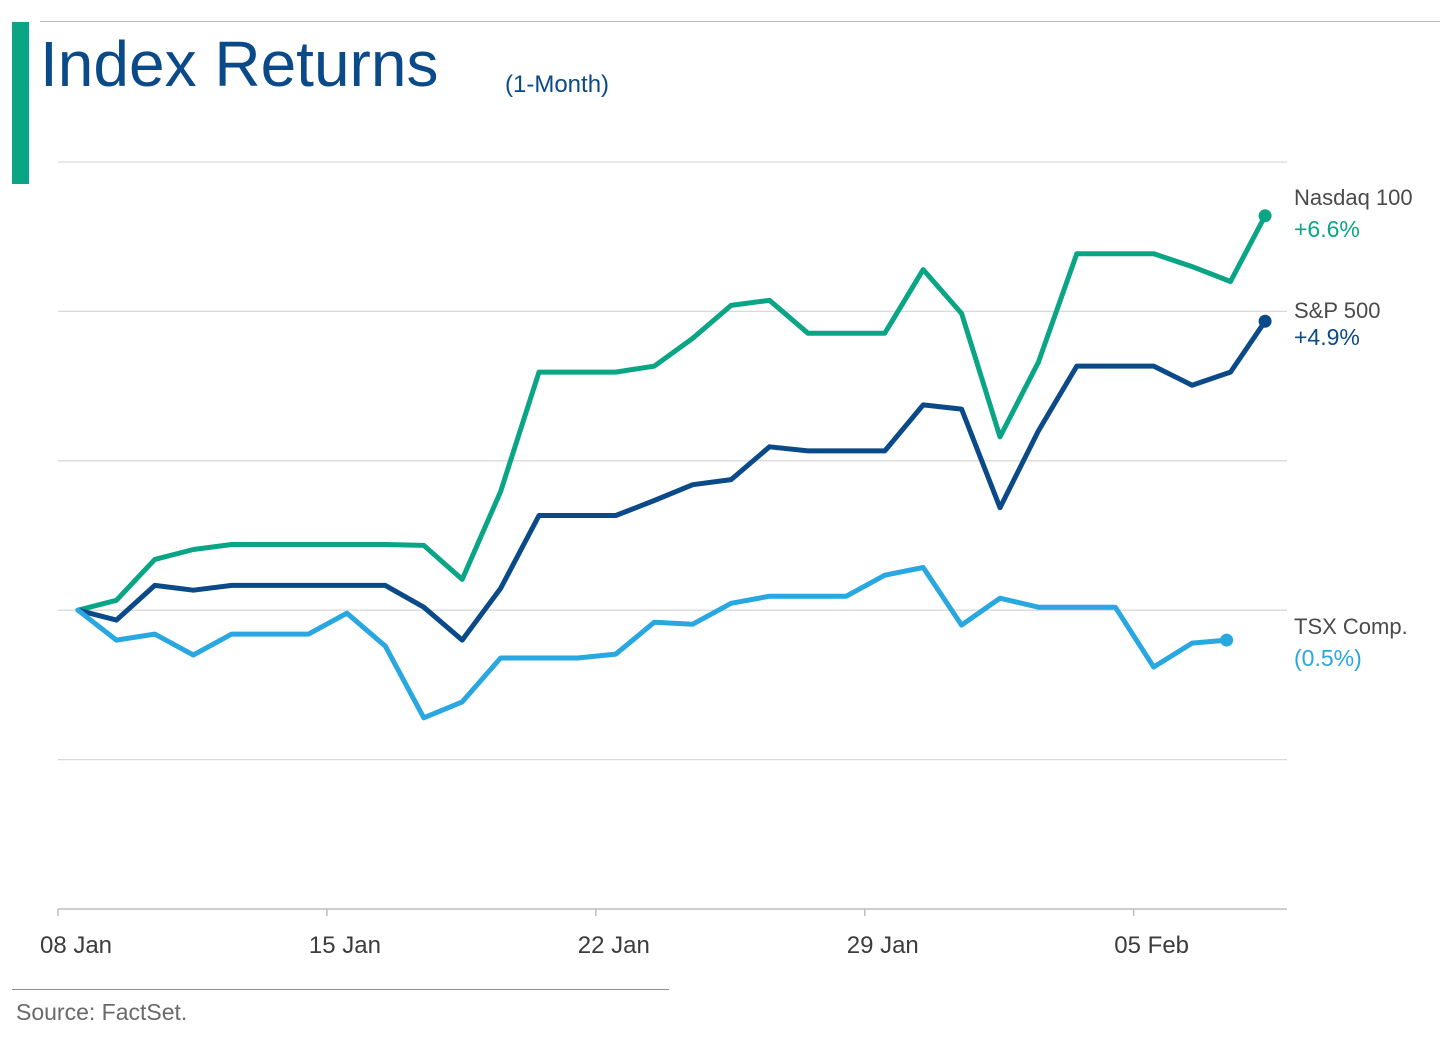 The height and width of the screenshot is (1048, 1456). I want to click on x-tick-label: 08 Jan, so click(76, 945).